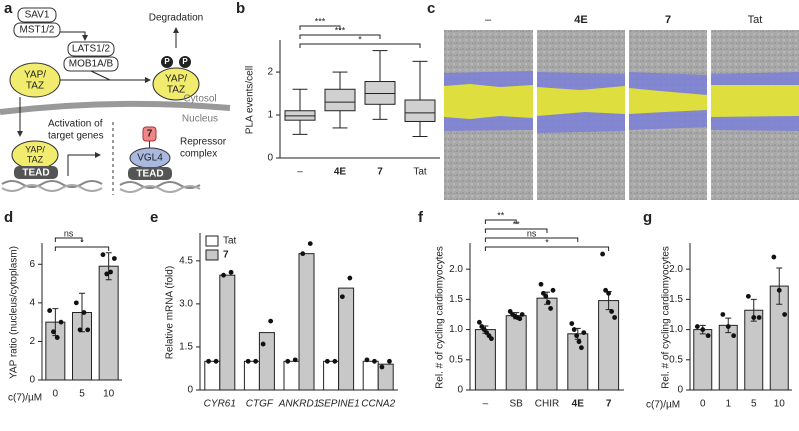  I want to click on image-label: –, so click(488, 20).